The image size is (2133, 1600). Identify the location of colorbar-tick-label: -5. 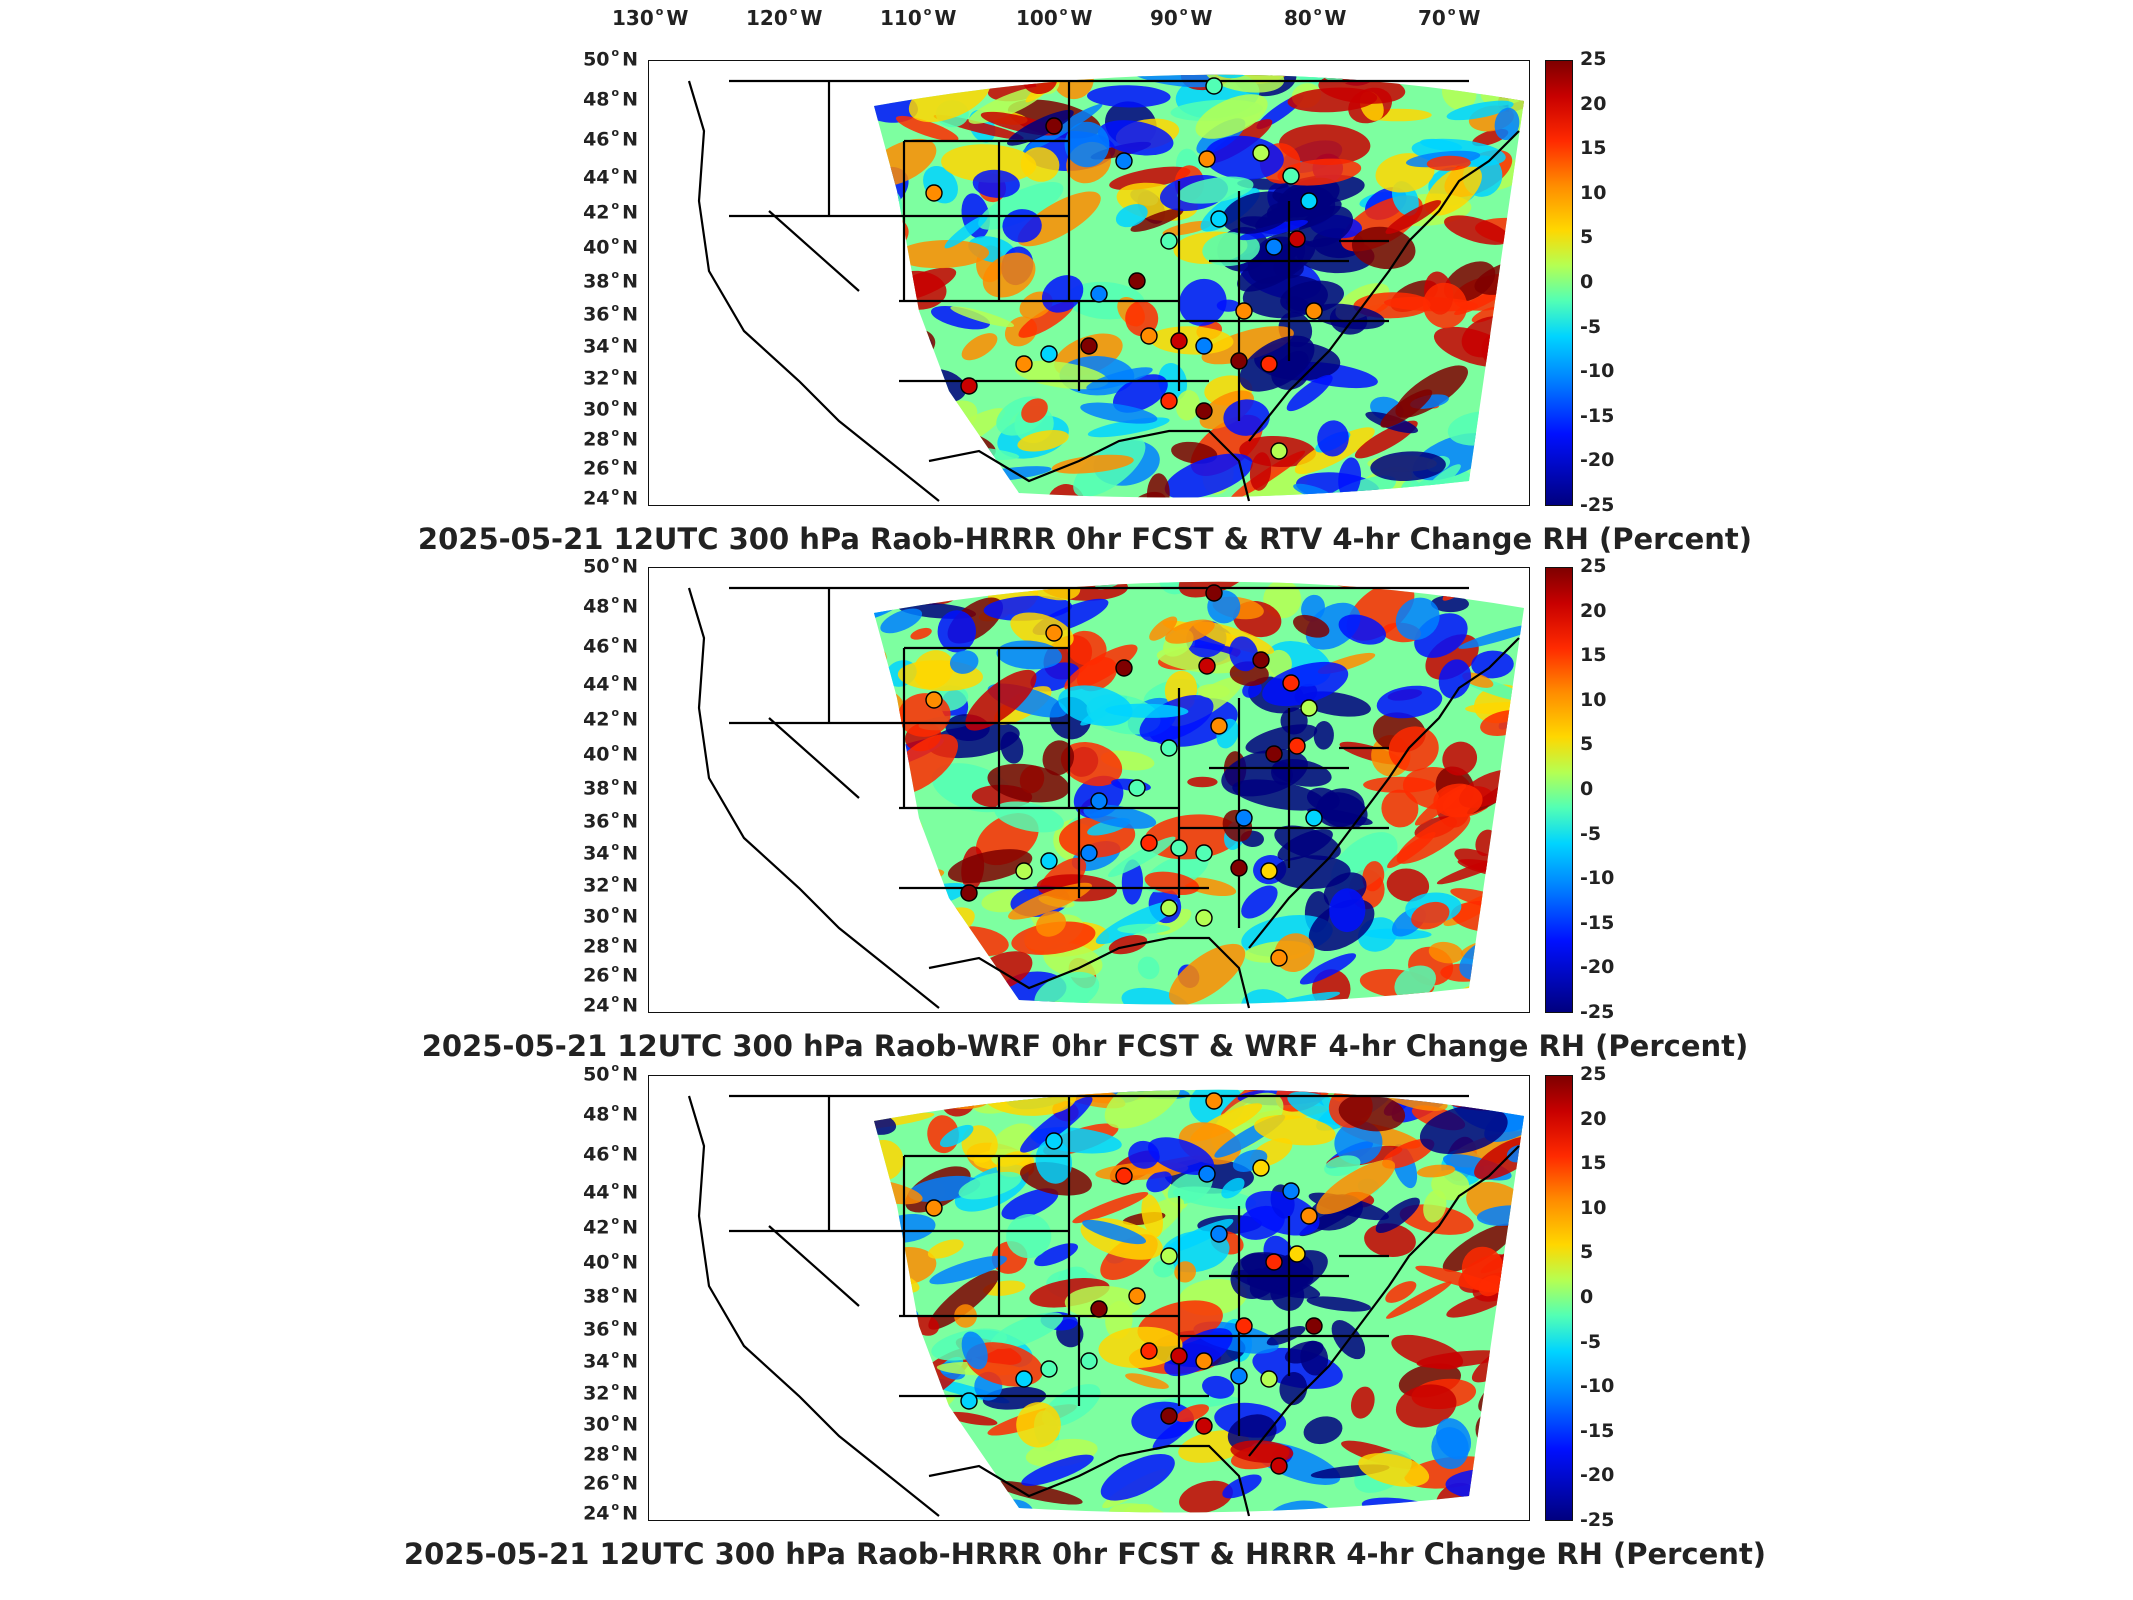
(1591, 1341).